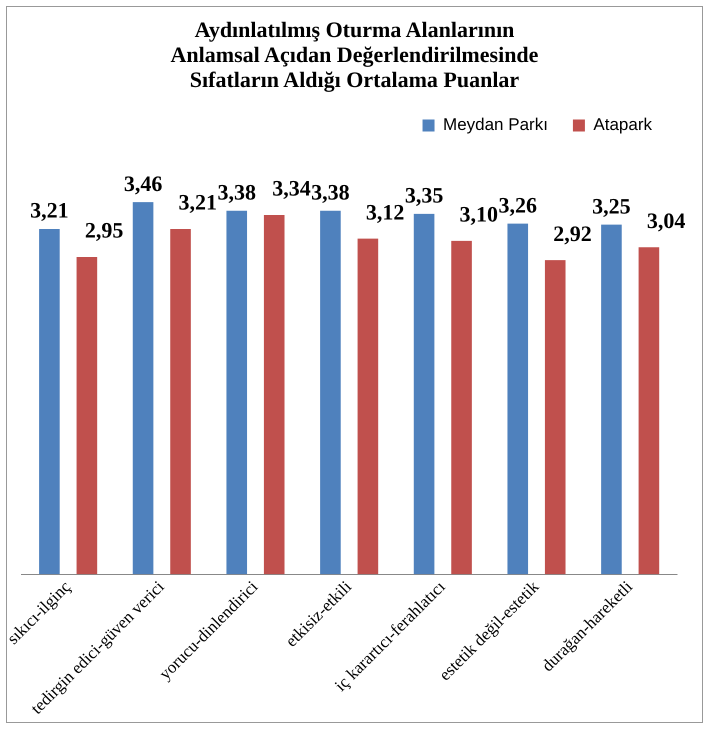 The image size is (707, 731). What do you see at coordinates (495, 124) in the screenshot?
I see `legend-label: Meydan Parkı` at bounding box center [495, 124].